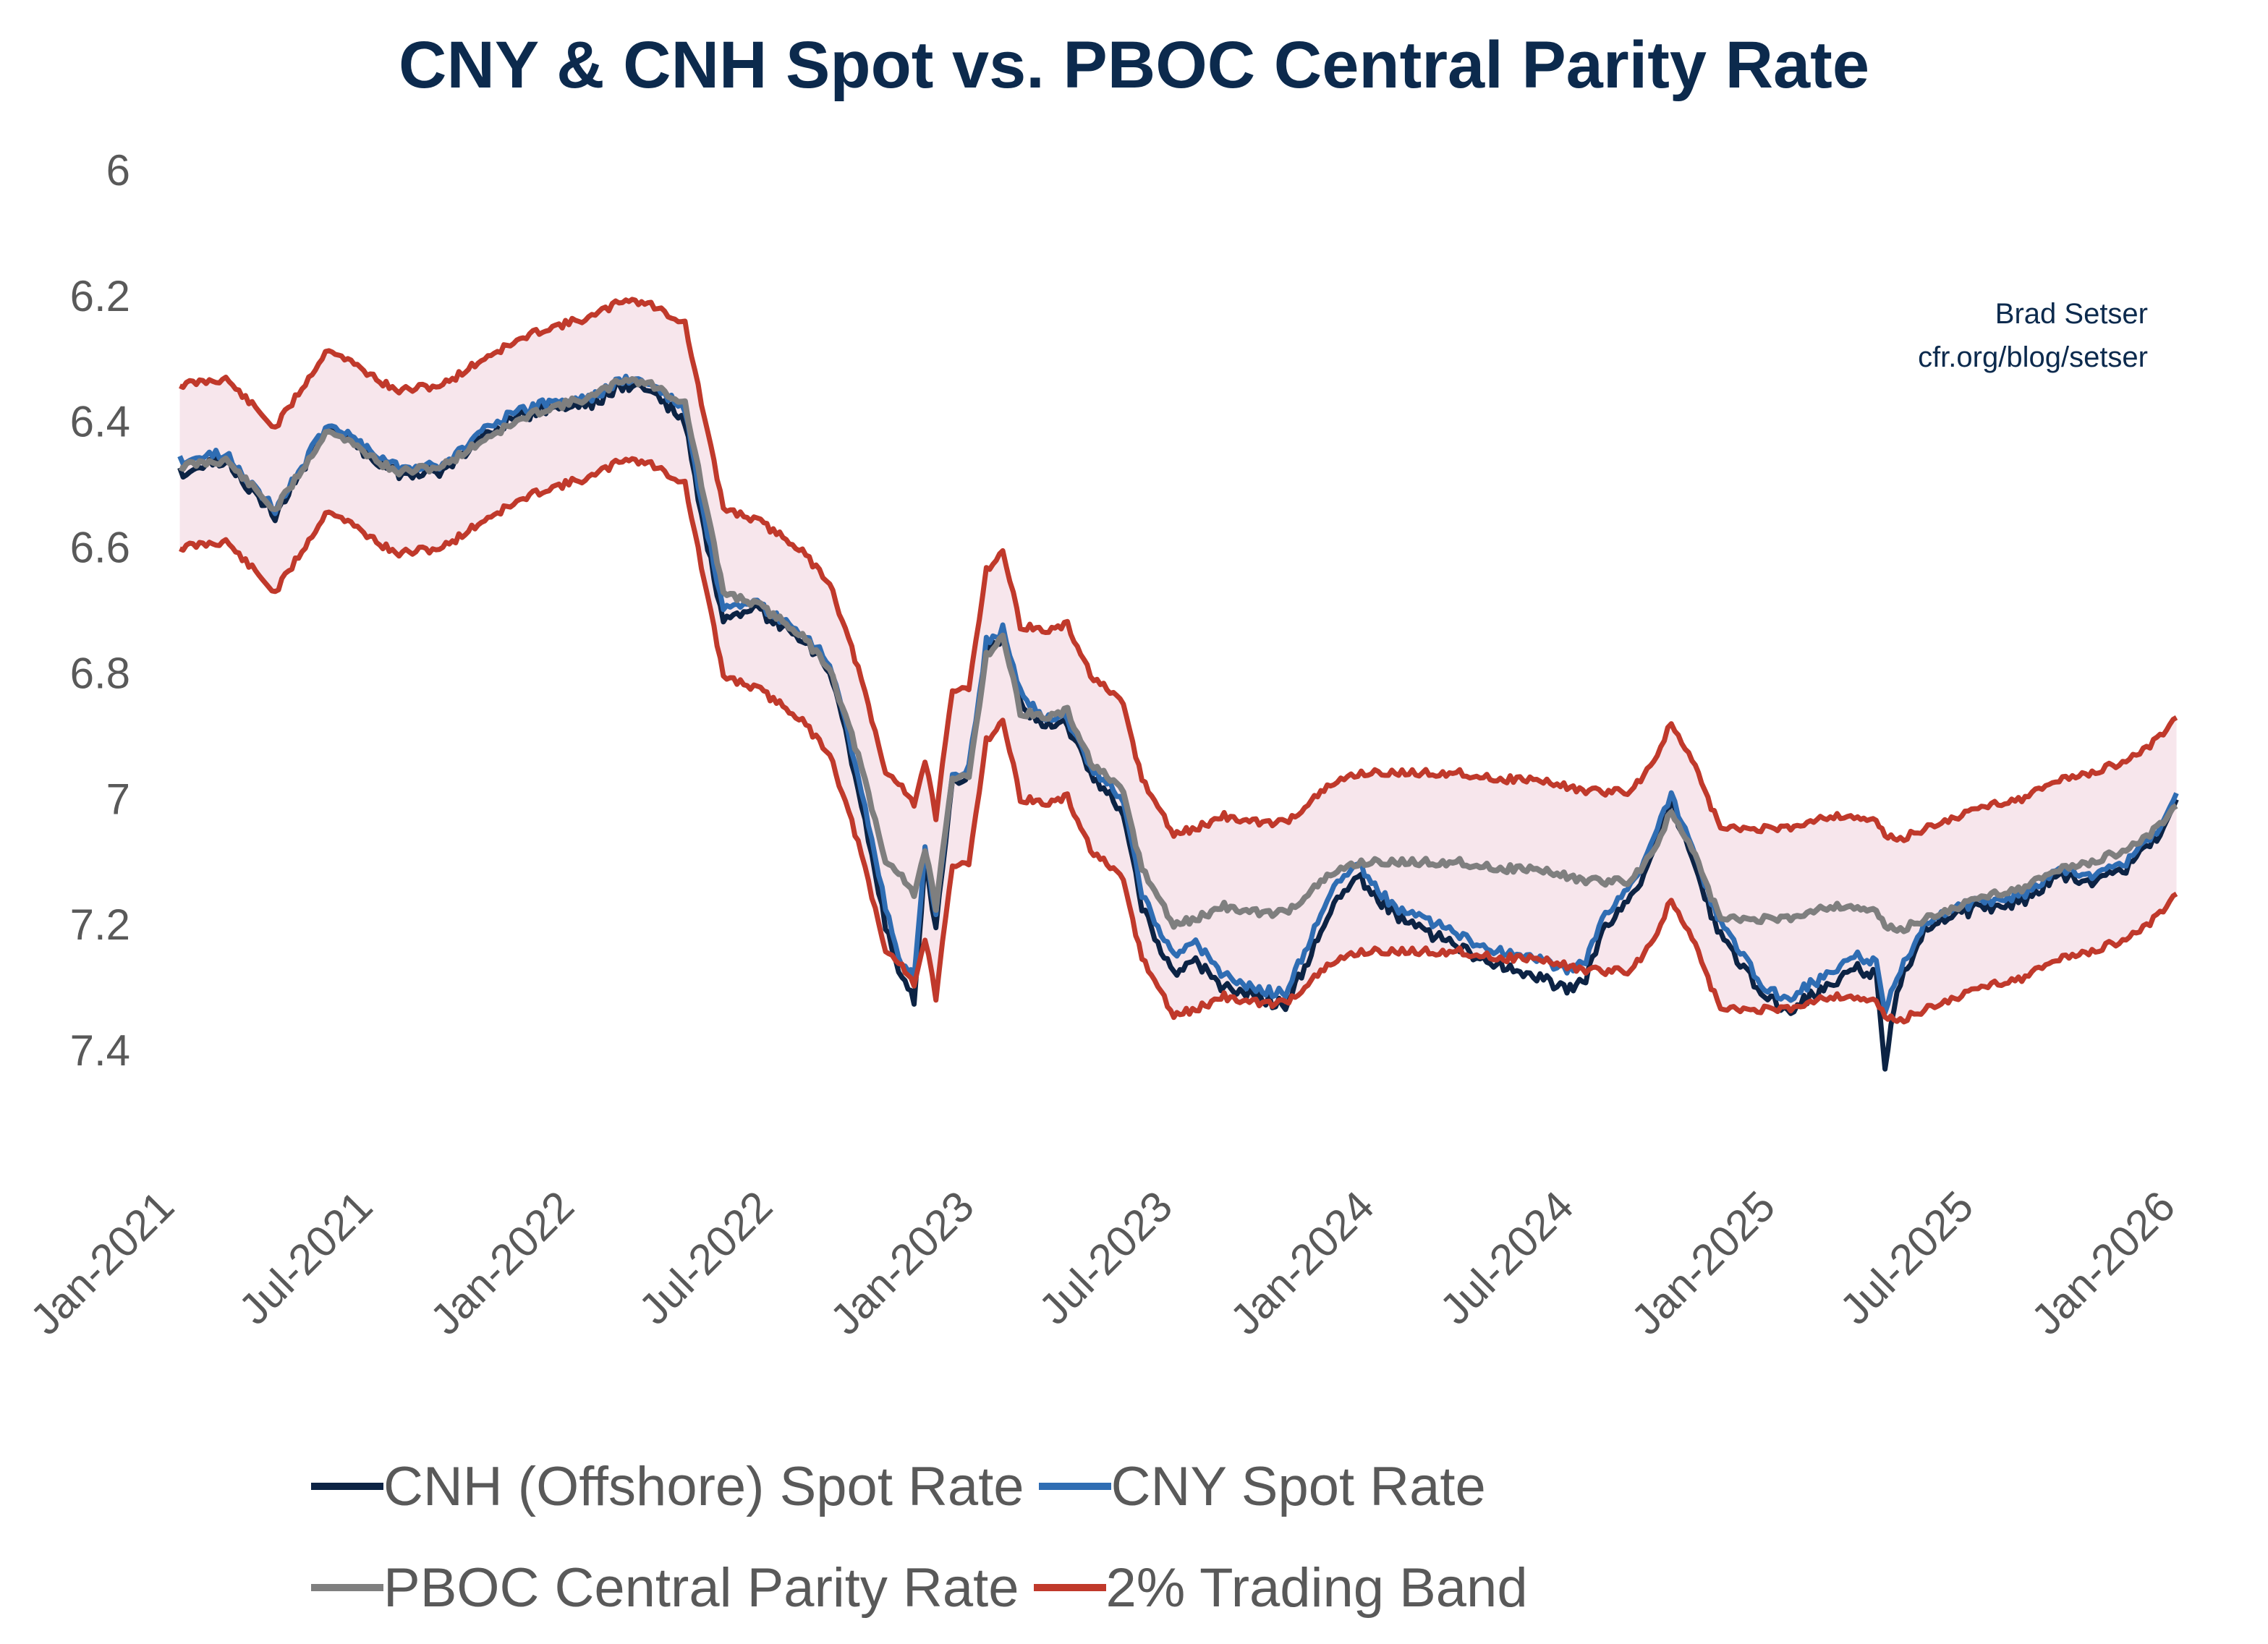 This screenshot has width=2268, height=1644. What do you see at coordinates (1302, 1263) in the screenshot?
I see `x-tick-label: Jan-2024` at bounding box center [1302, 1263].